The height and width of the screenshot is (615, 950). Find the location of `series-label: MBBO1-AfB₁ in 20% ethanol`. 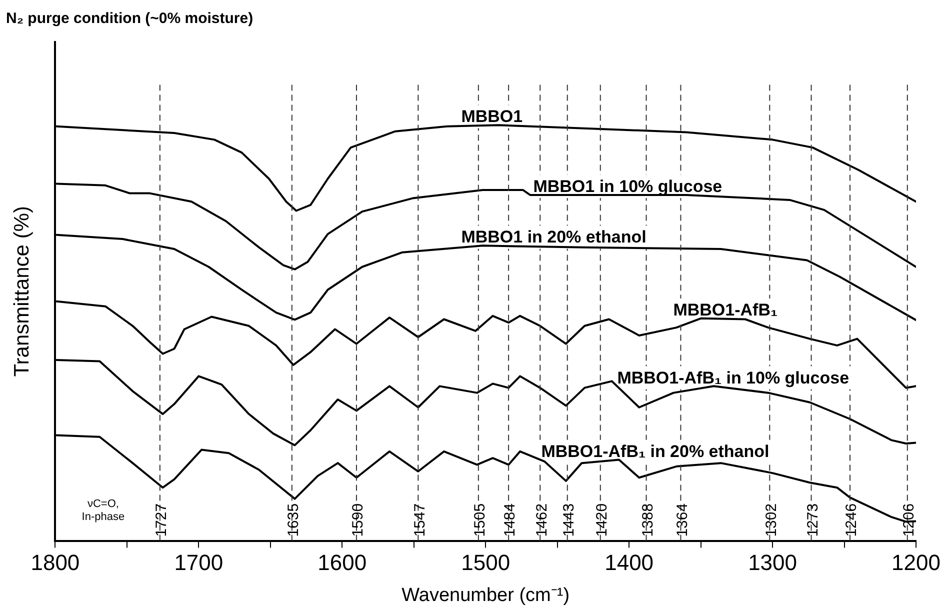

series-label: MBBO1-AfB₁ in 20% ethanol is located at coordinates (655, 451).